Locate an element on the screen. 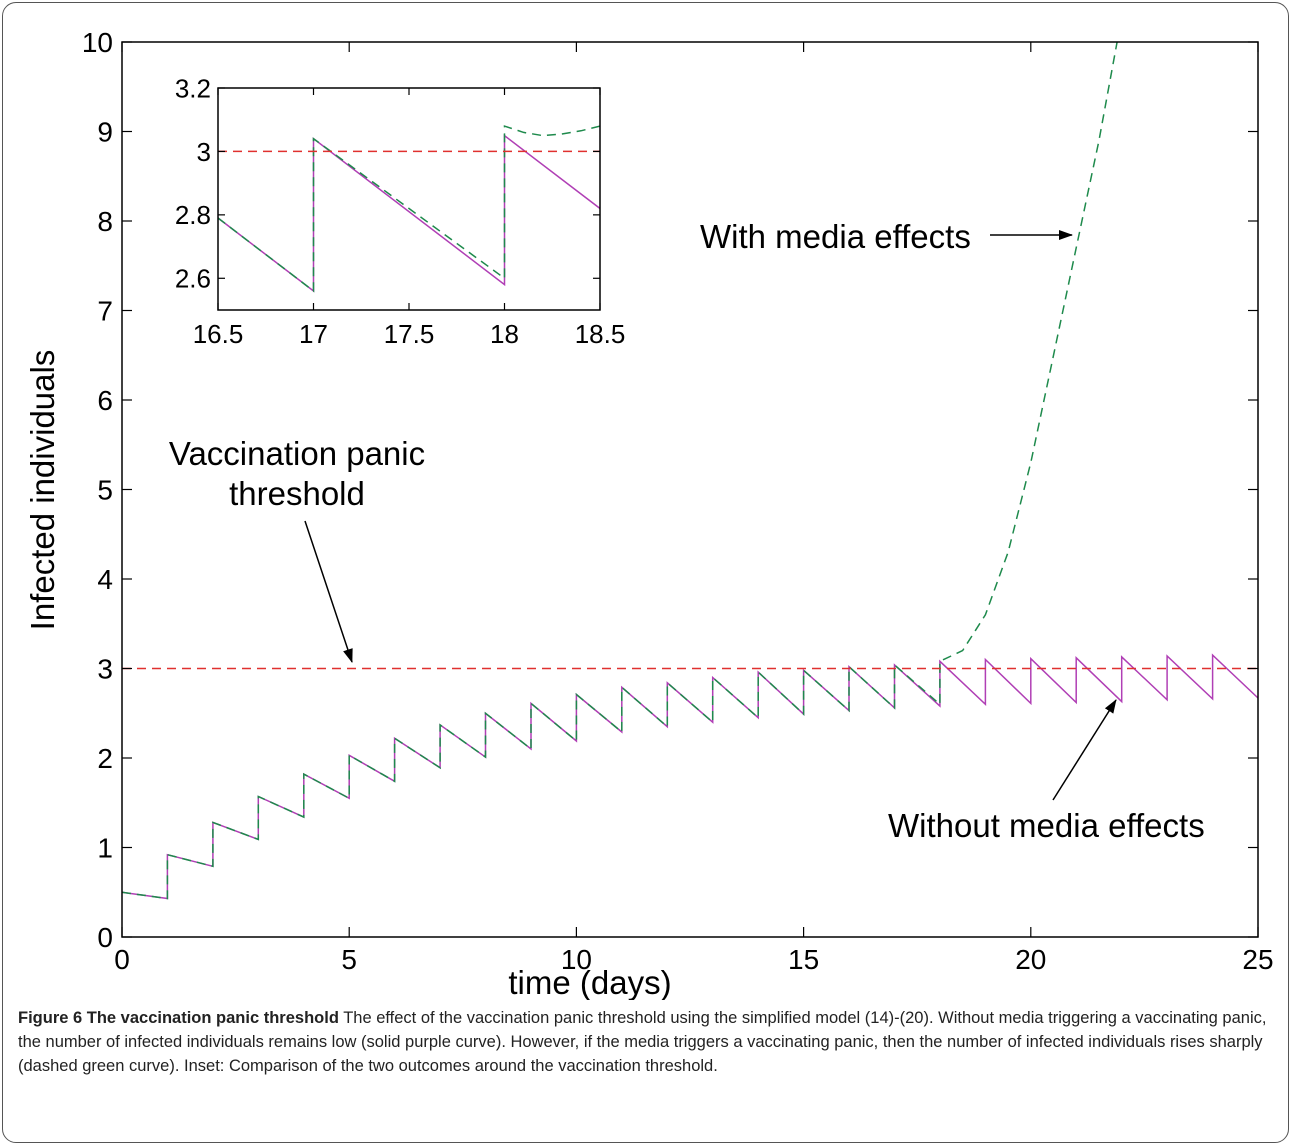 This screenshot has width=1293, height=1147. main-x-tick-label: 25 is located at coordinates (1257, 959).